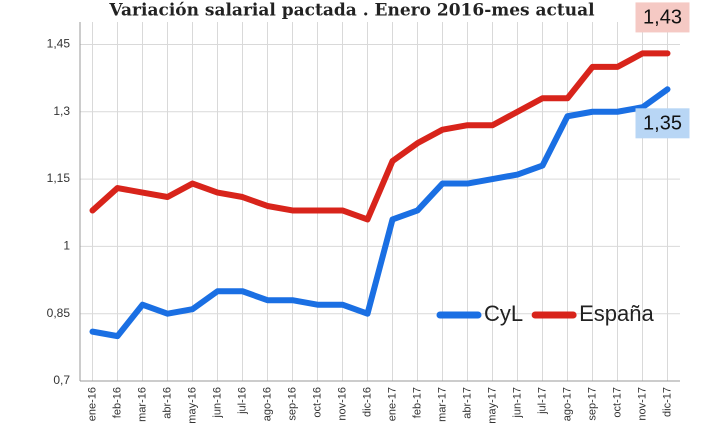 The height and width of the screenshot is (440, 714). I want to click on x-tick-label: nov-16, so click(342, 404).